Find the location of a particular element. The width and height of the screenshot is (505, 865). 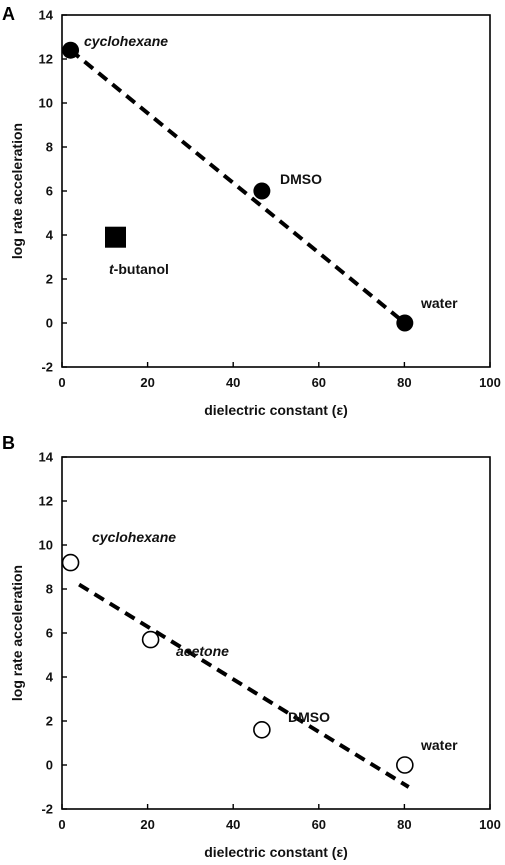

panel-b-y-tick-label: 0 is located at coordinates (49, 765).